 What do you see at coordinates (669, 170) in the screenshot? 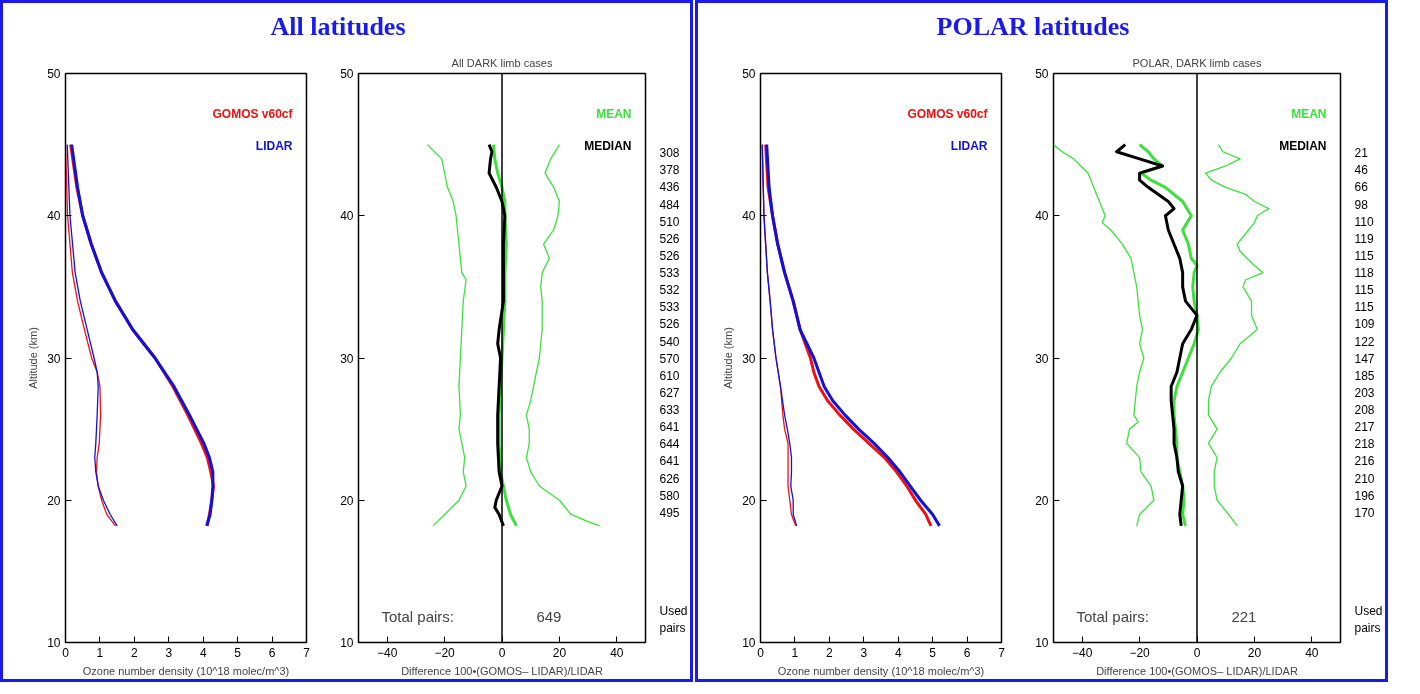
I see `text: 378` at bounding box center [669, 170].